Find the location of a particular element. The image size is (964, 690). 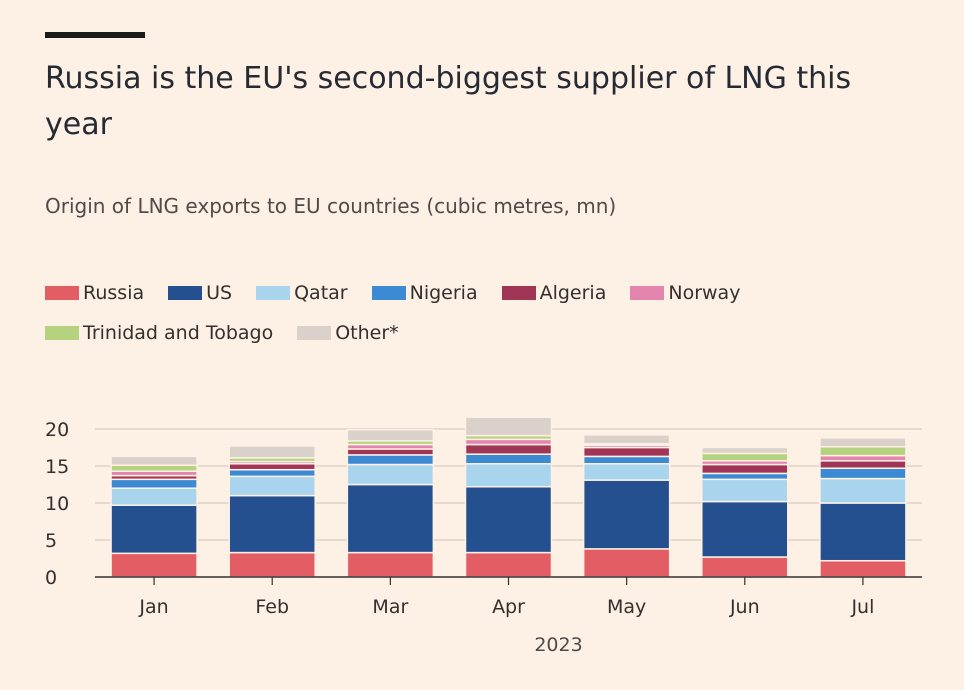

bar-segment-russia-feb is located at coordinates (272, 564).